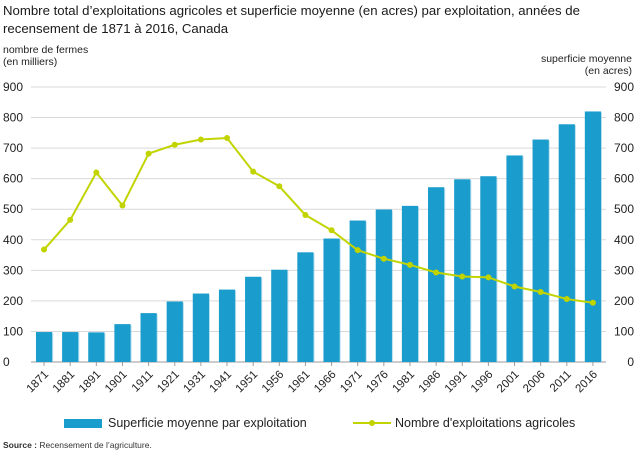 The width and height of the screenshot is (640, 455). Describe the element at coordinates (377, 382) in the screenshot. I see `x-tick-label: 1976` at that location.